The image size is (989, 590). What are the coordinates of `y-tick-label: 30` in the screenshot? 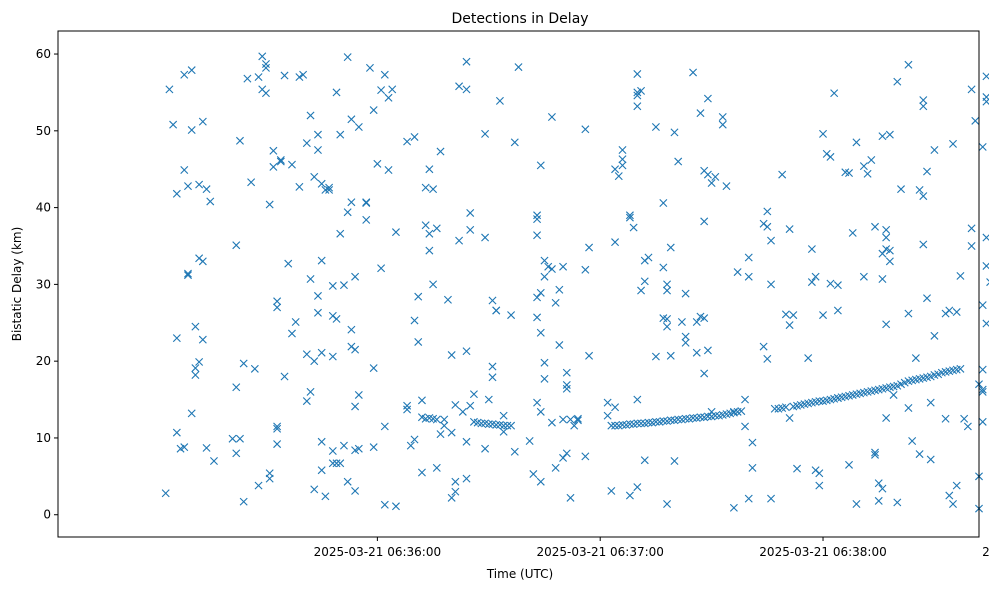 It's located at (43, 284).